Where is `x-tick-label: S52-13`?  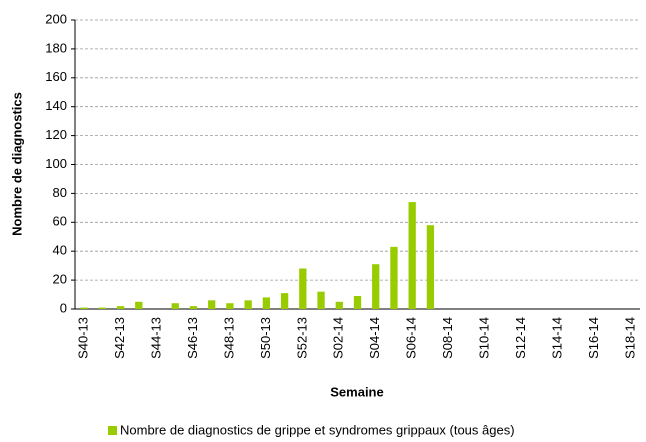
x-tick-label: S52-13 is located at coordinates (301, 338).